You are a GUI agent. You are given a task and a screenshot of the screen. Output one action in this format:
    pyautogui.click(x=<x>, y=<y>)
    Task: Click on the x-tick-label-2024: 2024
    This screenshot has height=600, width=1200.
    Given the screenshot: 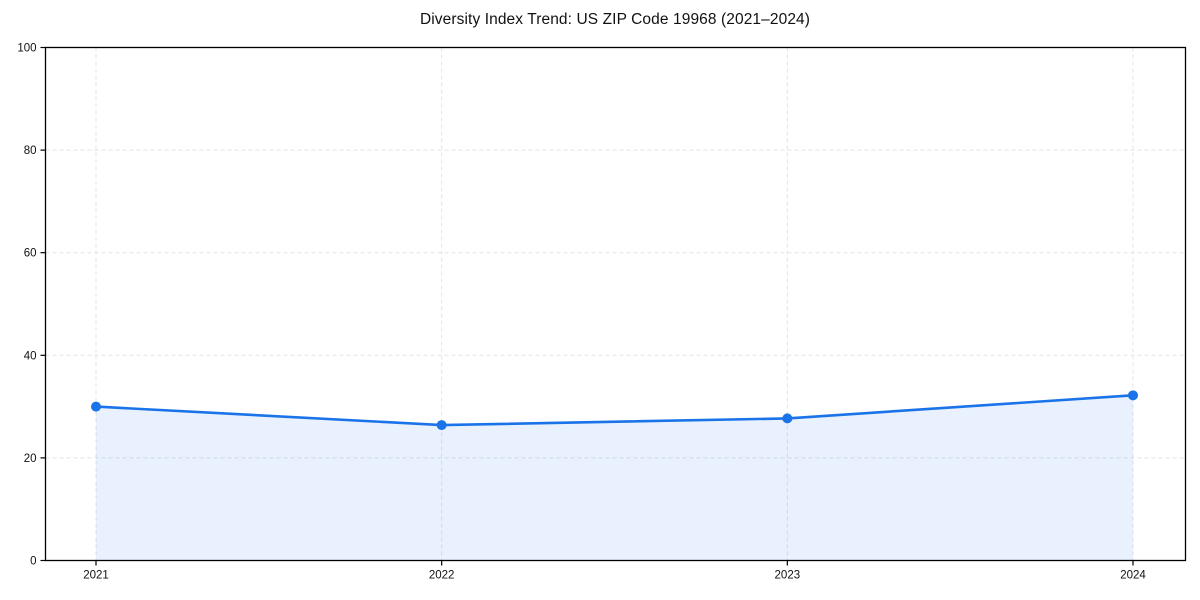 What is the action you would take?
    pyautogui.click(x=1133, y=576)
    